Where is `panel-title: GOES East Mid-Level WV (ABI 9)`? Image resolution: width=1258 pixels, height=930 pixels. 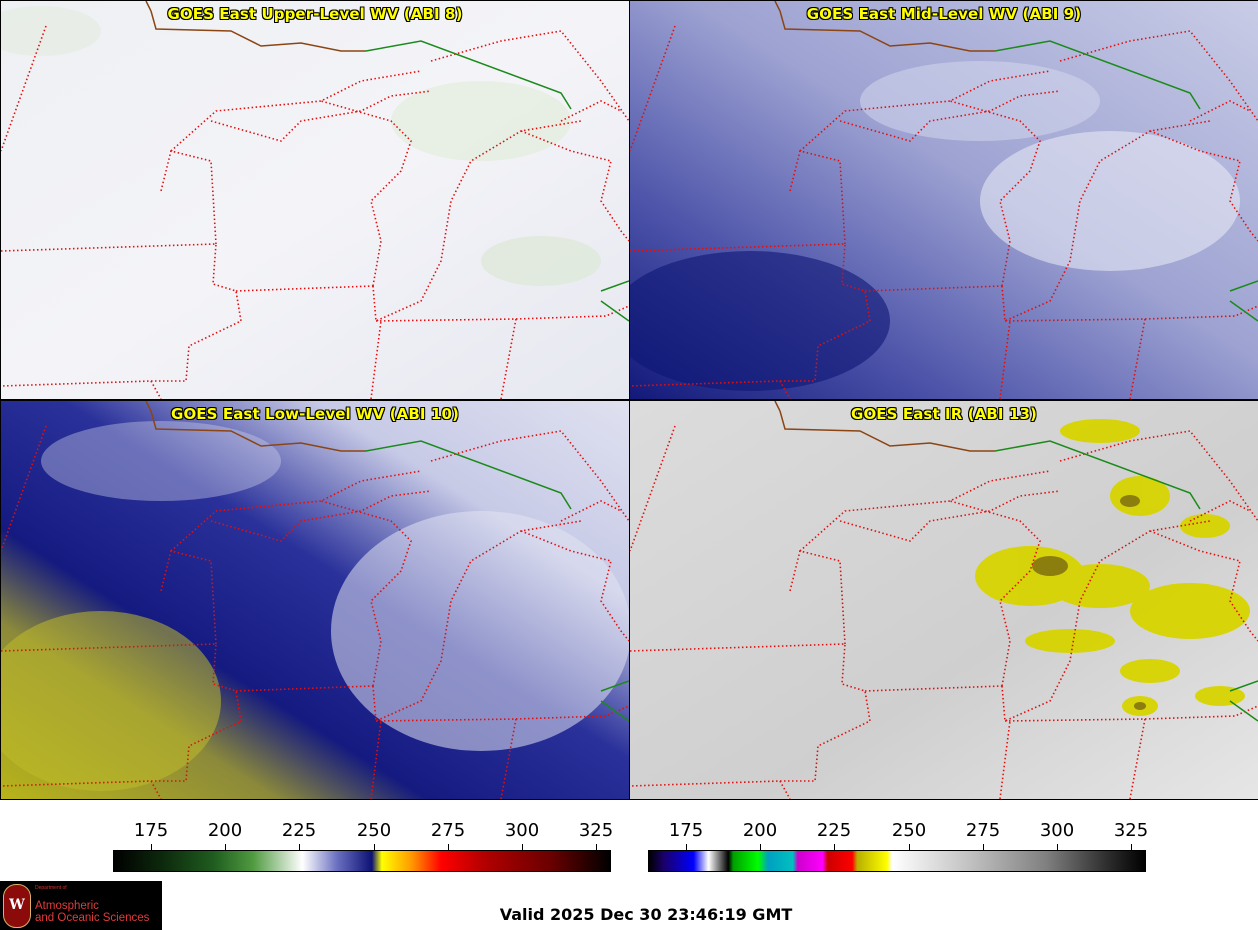 panel-title: GOES East Mid-Level WV (ABI 9) is located at coordinates (944, 14).